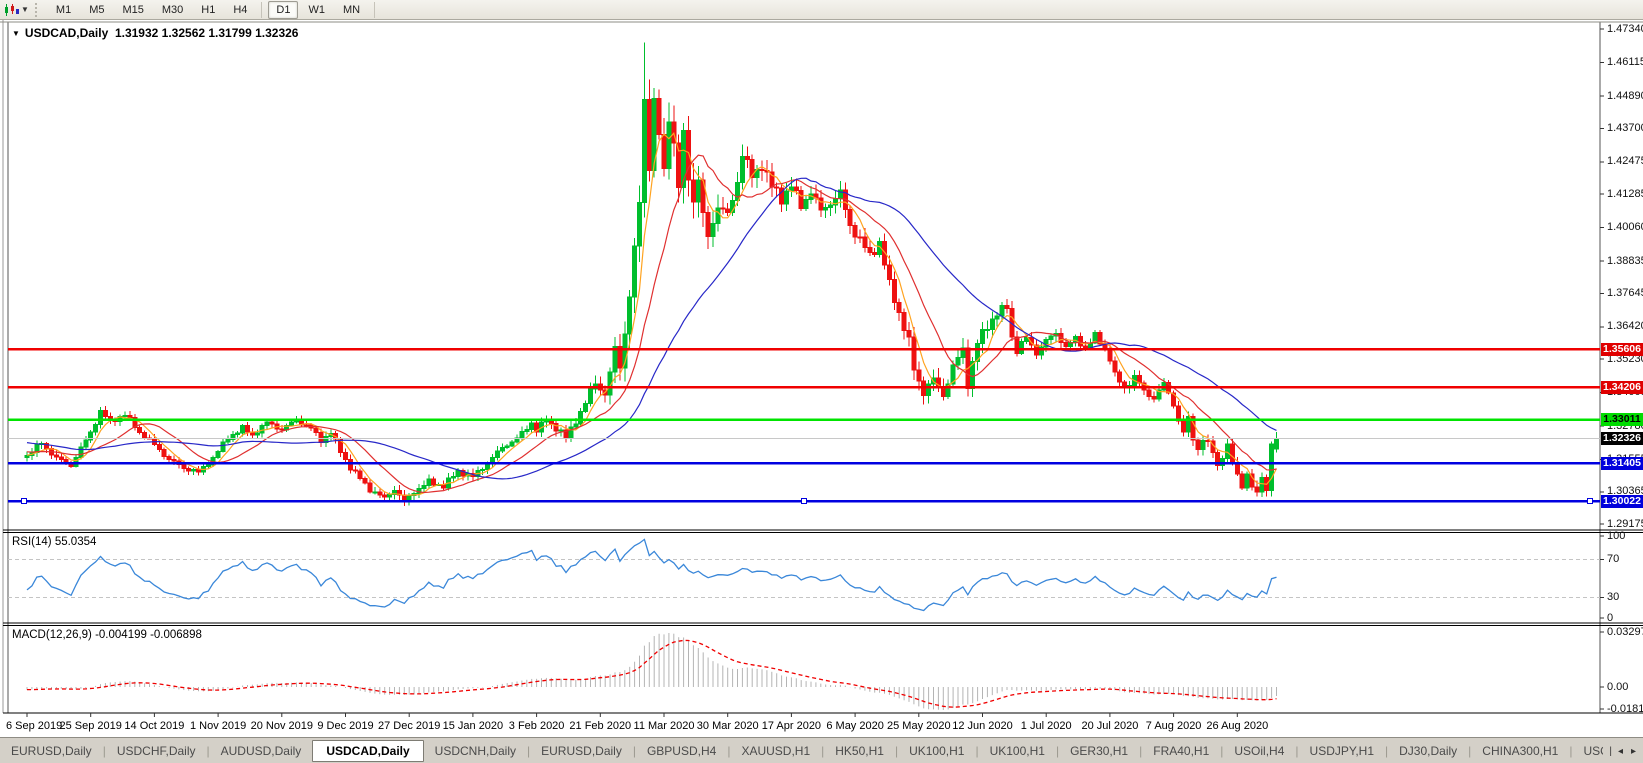 The height and width of the screenshot is (763, 1643). I want to click on date-axis-label: 1 Nov 2019, so click(218, 726).